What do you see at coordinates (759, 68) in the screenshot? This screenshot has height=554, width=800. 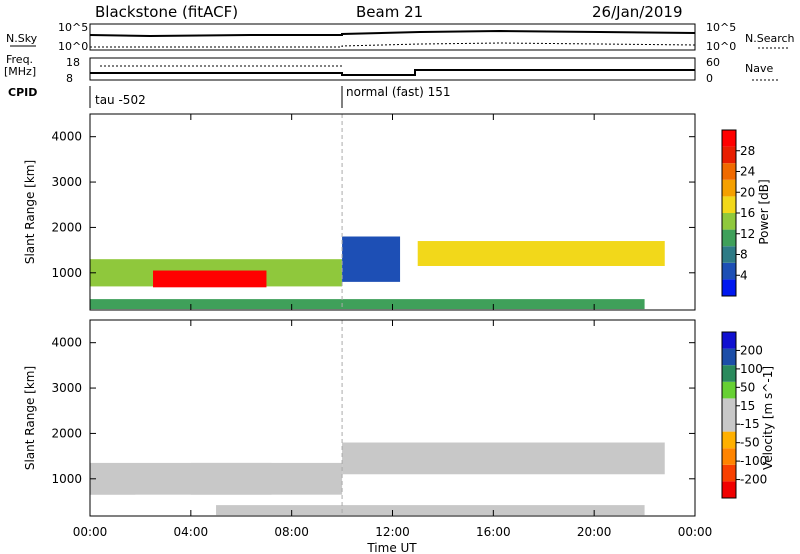 I see `nave-label: Nave` at bounding box center [759, 68].